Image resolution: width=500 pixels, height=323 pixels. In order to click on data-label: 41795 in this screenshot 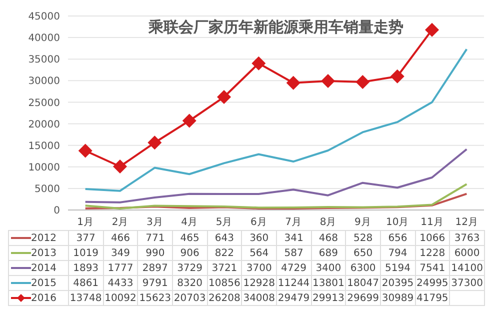, I will do `click(432, 298)`.